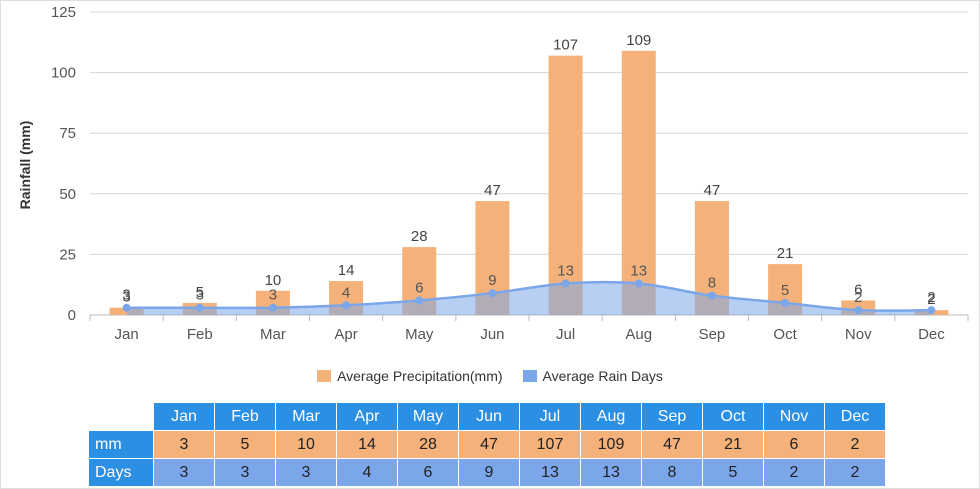 Image resolution: width=980 pixels, height=489 pixels. I want to click on area-value-label: 9, so click(492, 280).